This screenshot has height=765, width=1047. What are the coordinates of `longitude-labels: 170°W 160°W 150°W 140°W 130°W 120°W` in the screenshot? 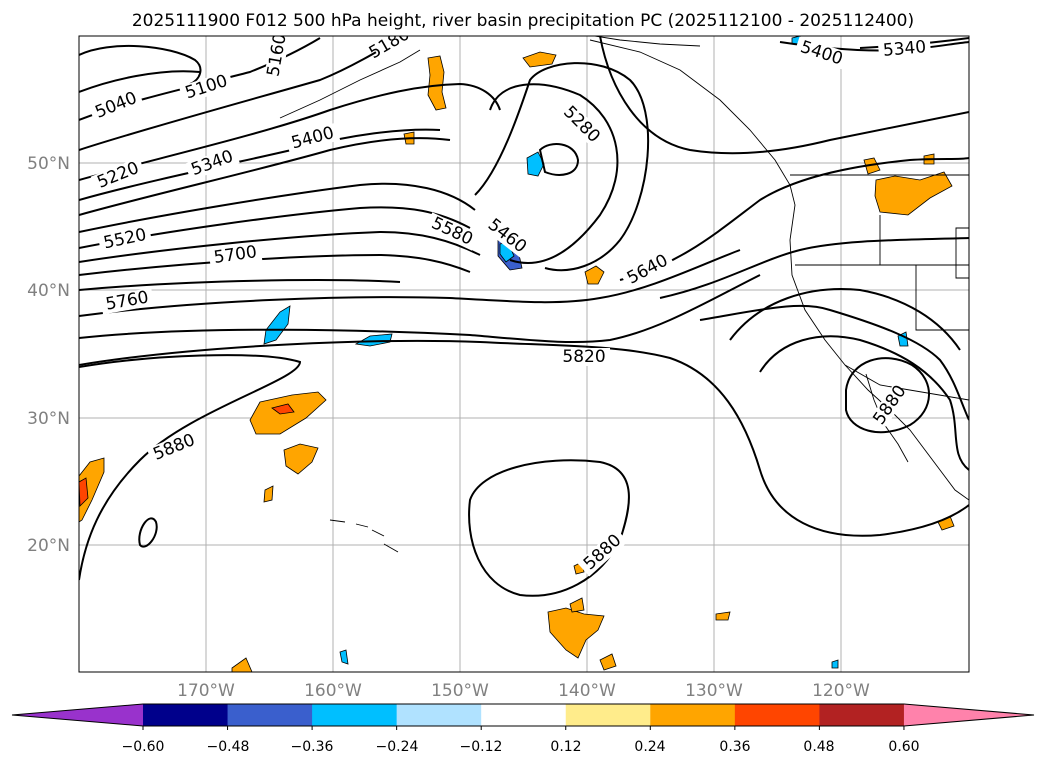 It's located at (523, 691).